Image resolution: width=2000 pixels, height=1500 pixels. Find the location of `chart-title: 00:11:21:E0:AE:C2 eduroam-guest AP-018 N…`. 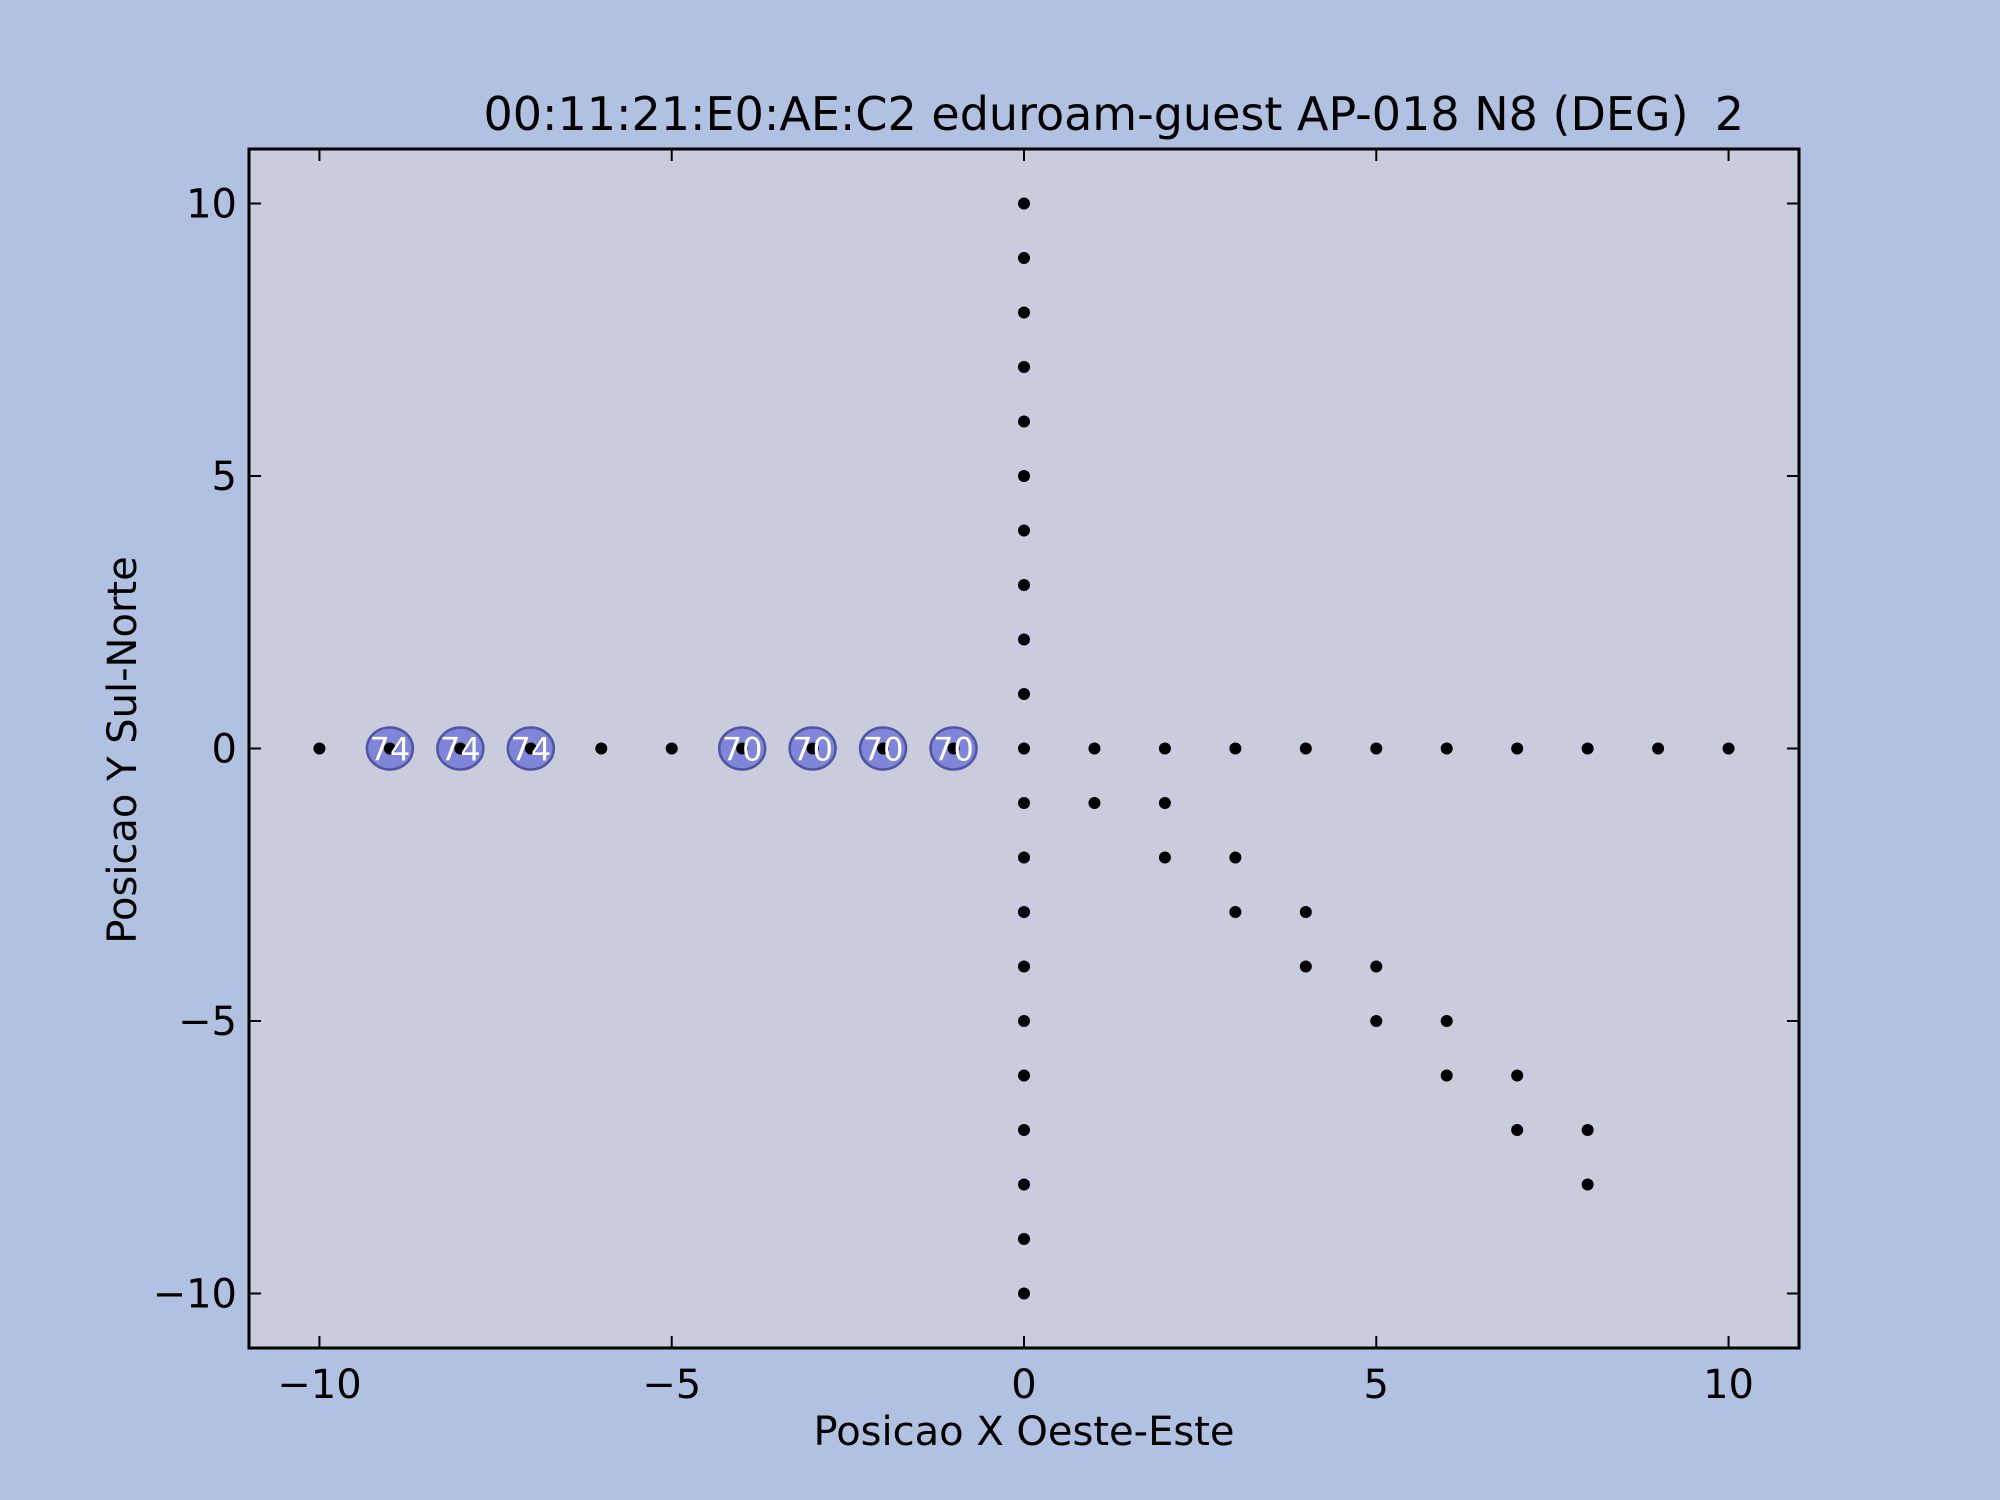

chart-title: 00:11:21:E0:AE:C2 eduroam-guest AP-018 N… is located at coordinates (1085, 114).